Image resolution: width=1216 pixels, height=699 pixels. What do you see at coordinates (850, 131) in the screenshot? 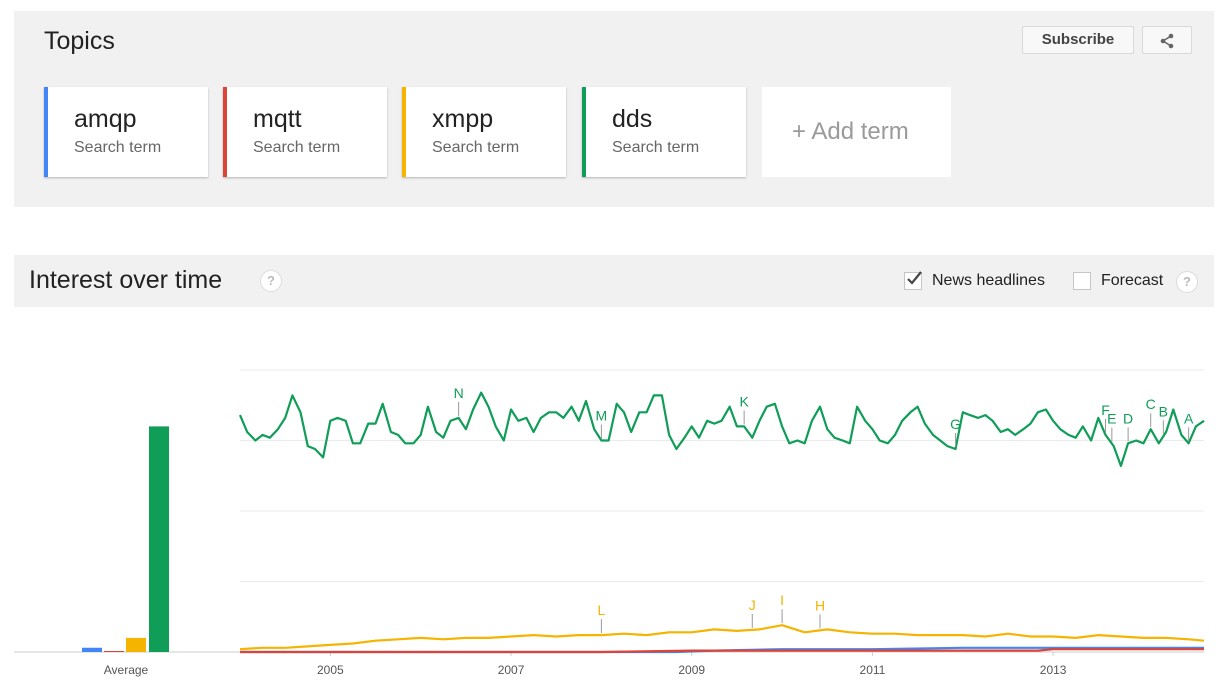
I see `add-term-label: + Add term` at bounding box center [850, 131].